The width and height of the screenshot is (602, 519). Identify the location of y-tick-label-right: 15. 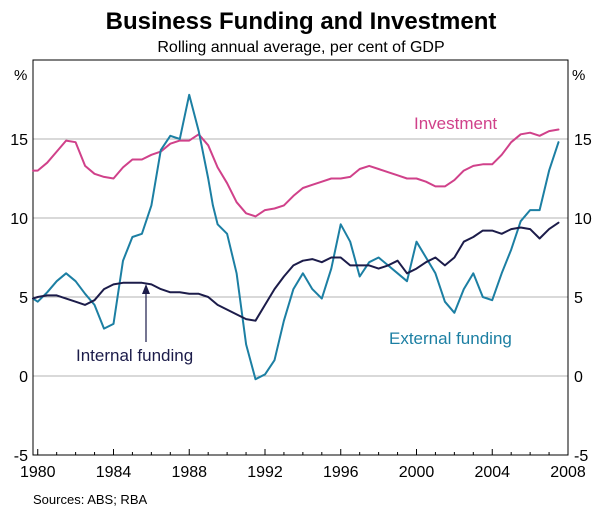
(583, 140).